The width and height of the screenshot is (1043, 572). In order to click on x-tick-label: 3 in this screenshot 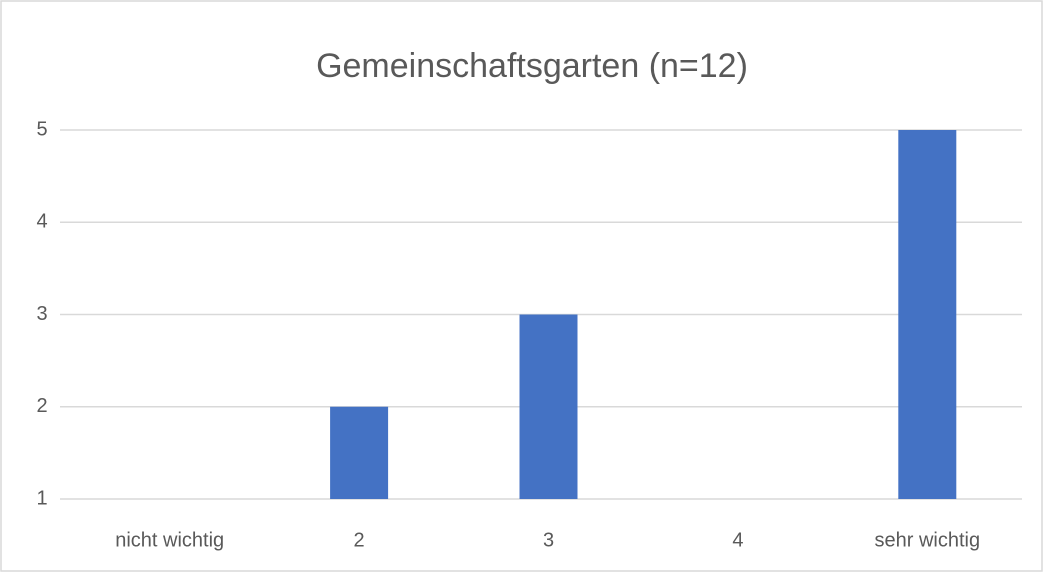, I will do `click(548, 540)`.